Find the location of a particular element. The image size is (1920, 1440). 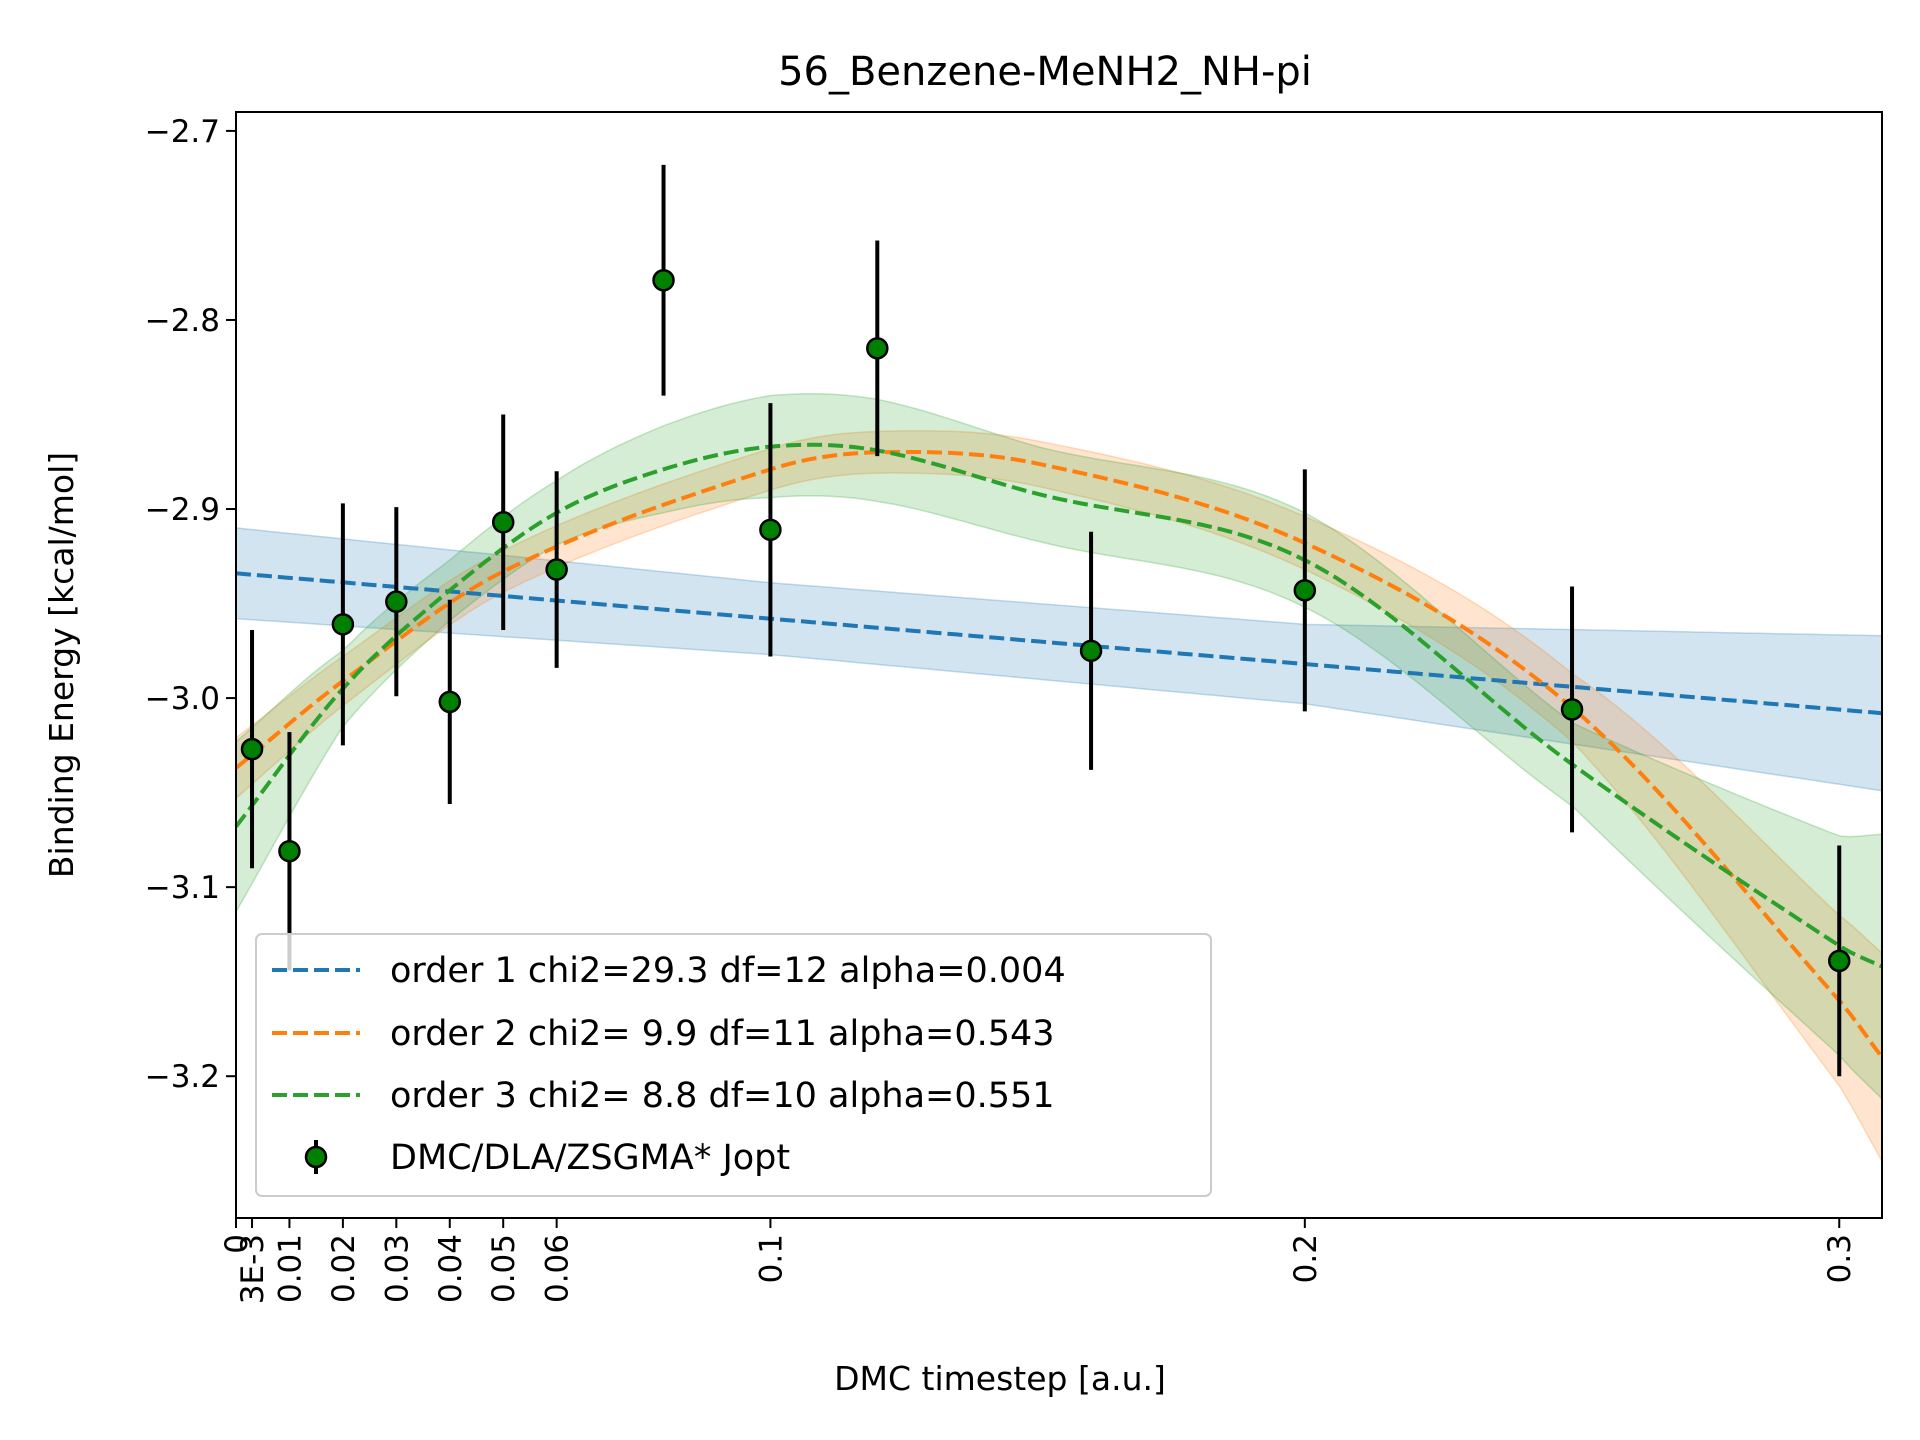

x-tick-label: 0 is located at coordinates (237, 1244).